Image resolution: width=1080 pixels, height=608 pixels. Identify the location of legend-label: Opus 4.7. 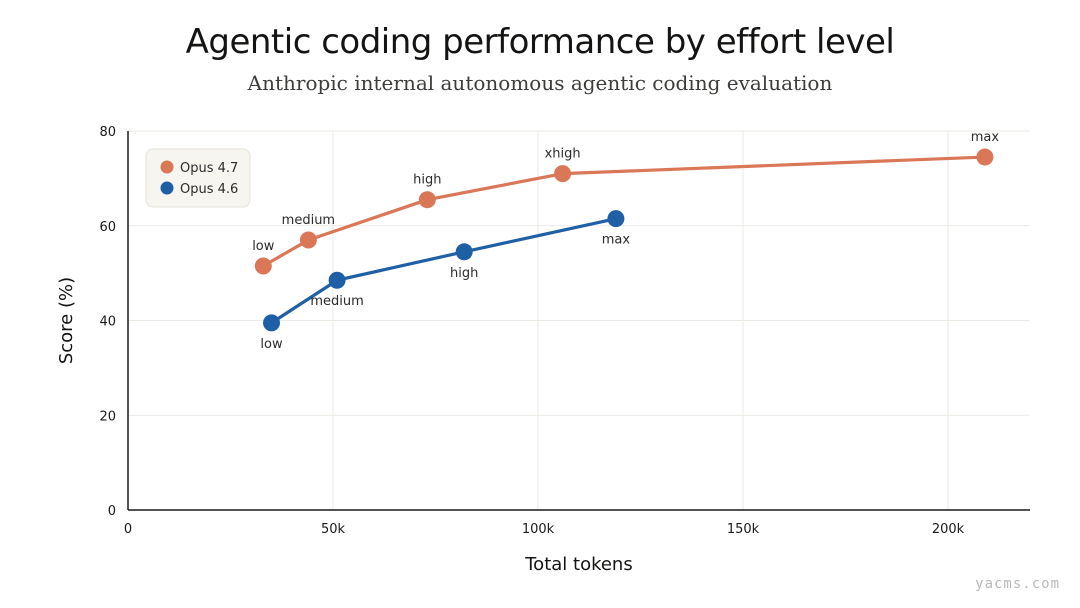
(209, 168).